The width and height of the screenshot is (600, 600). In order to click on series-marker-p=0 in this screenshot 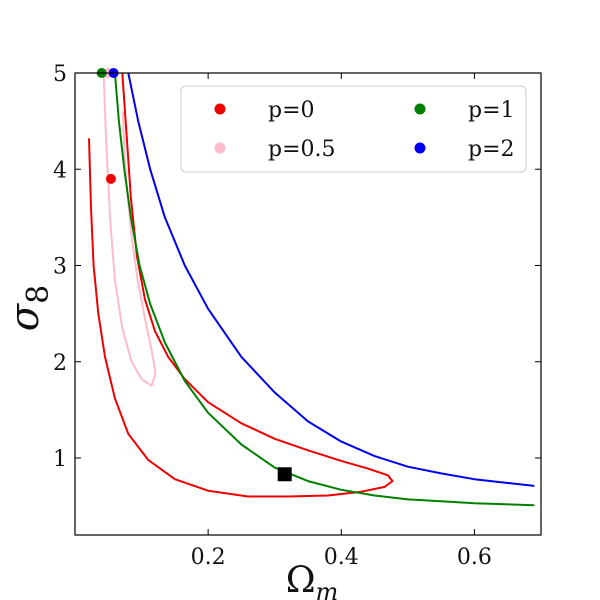, I will do `click(110, 178)`.